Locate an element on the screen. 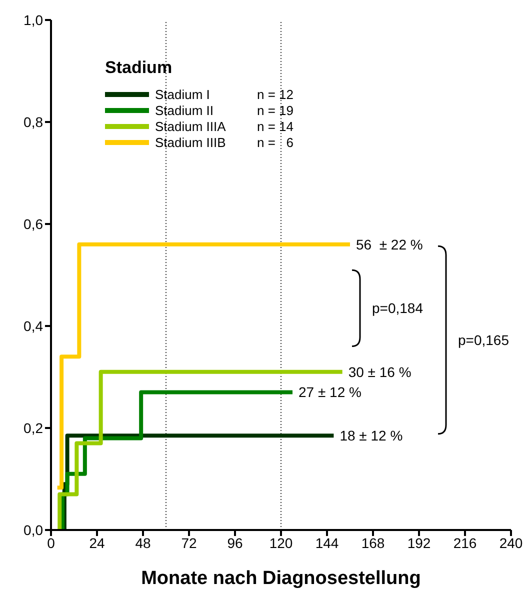  legend-label: Stadium IIIA is located at coordinates (191, 126).